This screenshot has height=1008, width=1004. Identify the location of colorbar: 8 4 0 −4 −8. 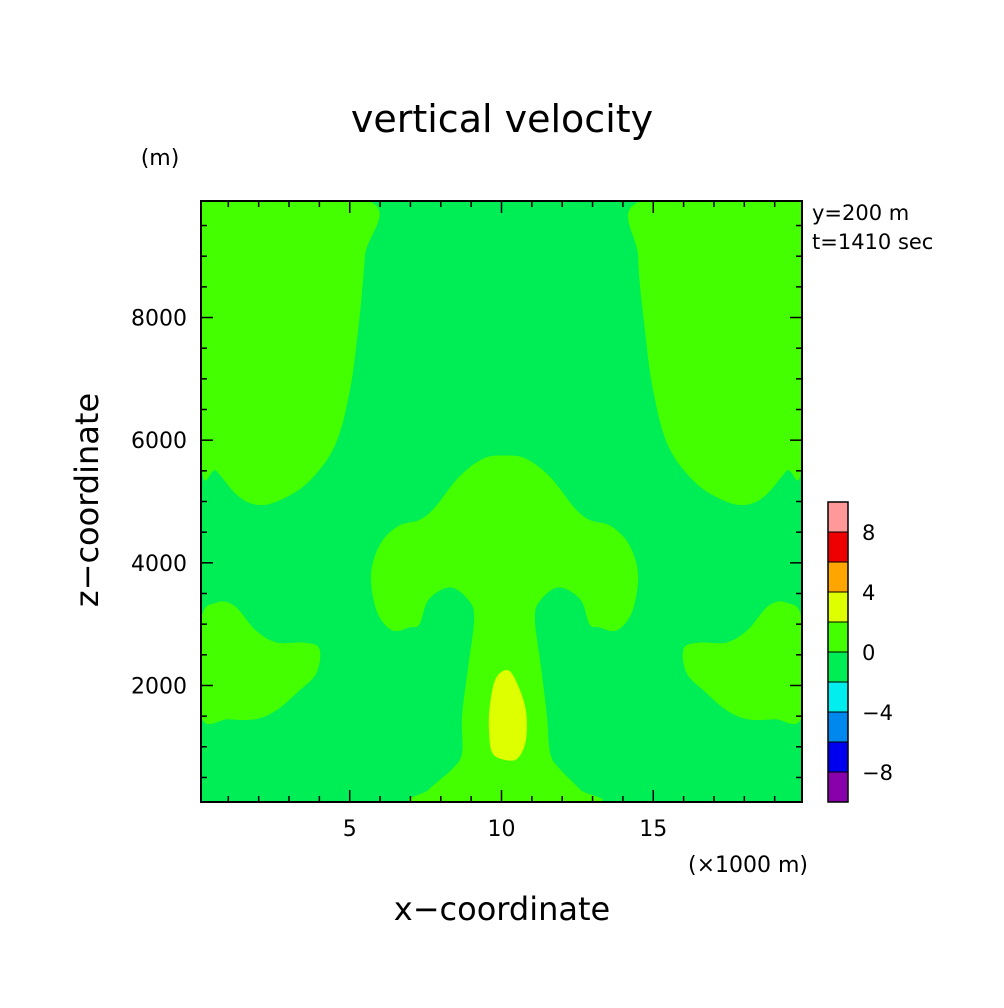
(860, 652).